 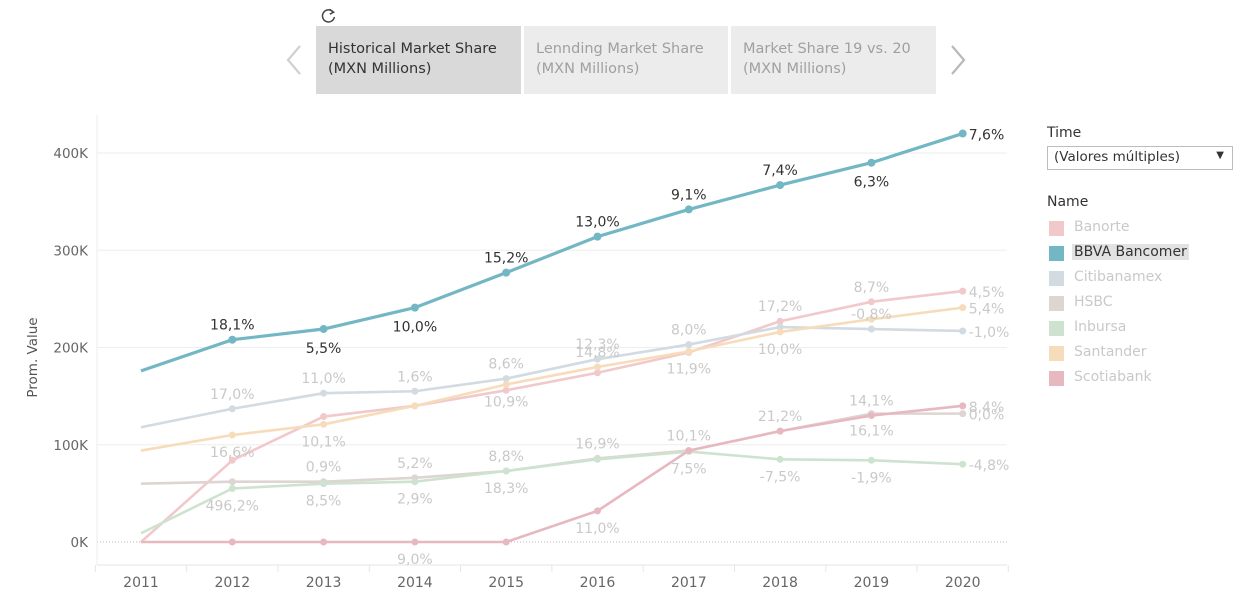 I want to click on x-tick-label: 2013, so click(x=324, y=583).